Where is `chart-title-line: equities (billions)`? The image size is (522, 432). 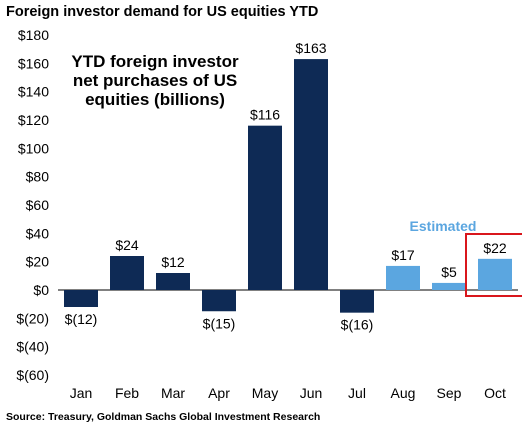
chart-title-line: equities (billions) is located at coordinates (155, 99).